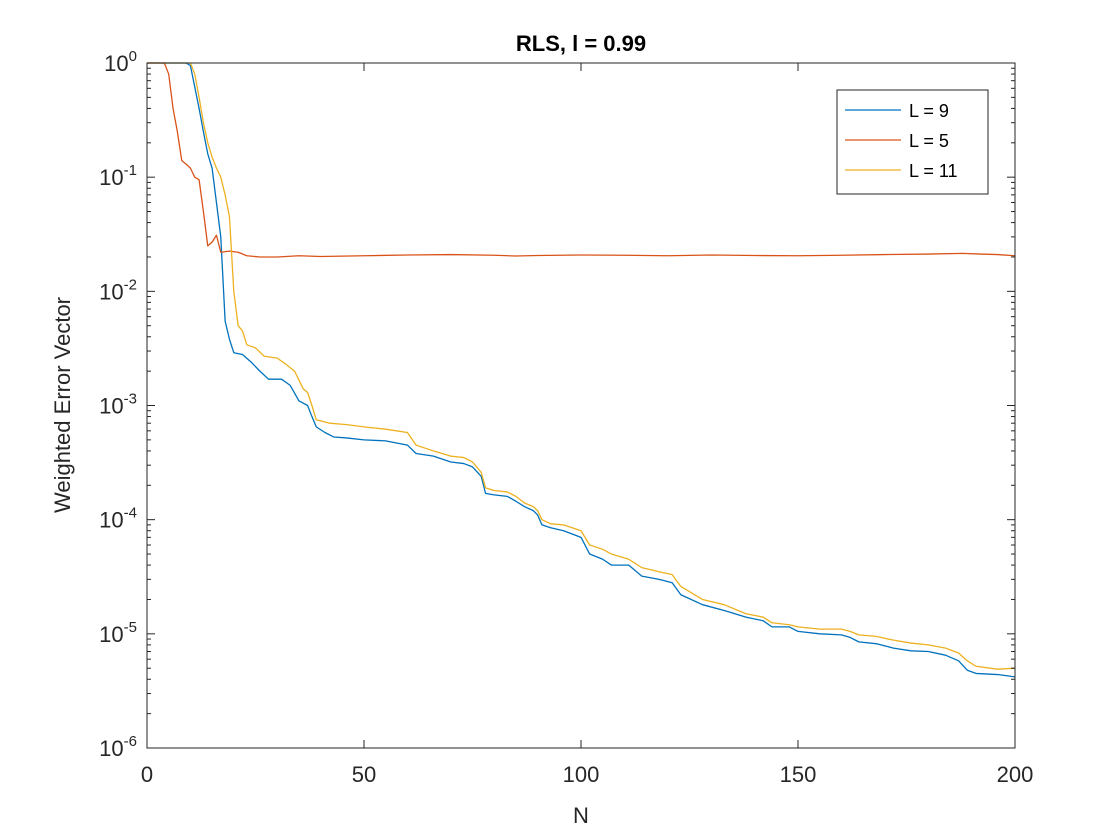 The image size is (1120, 840). I want to click on x-tick-label: 50, so click(364, 774).